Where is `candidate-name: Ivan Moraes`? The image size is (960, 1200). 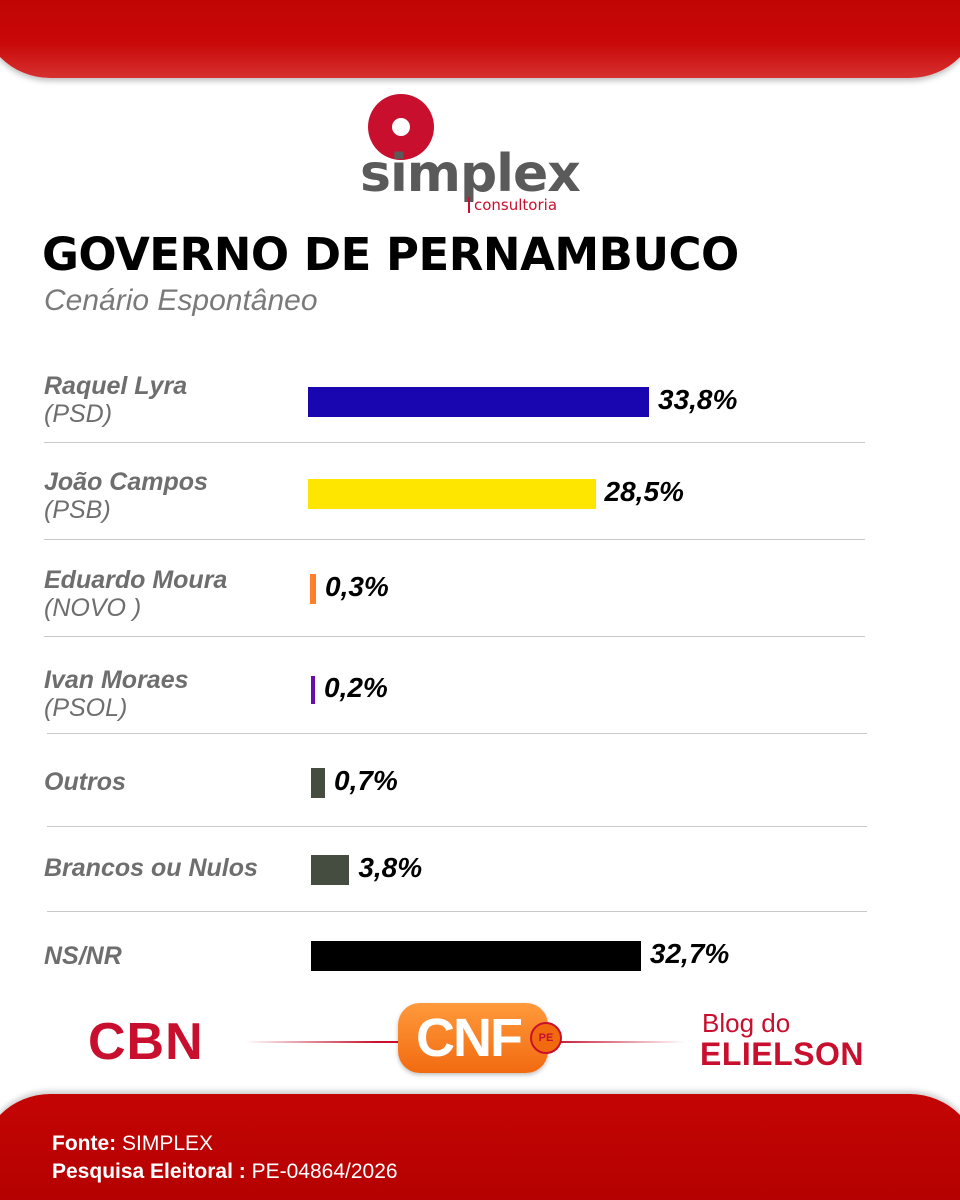
candidate-name: Ivan Moraes is located at coordinates (116, 680).